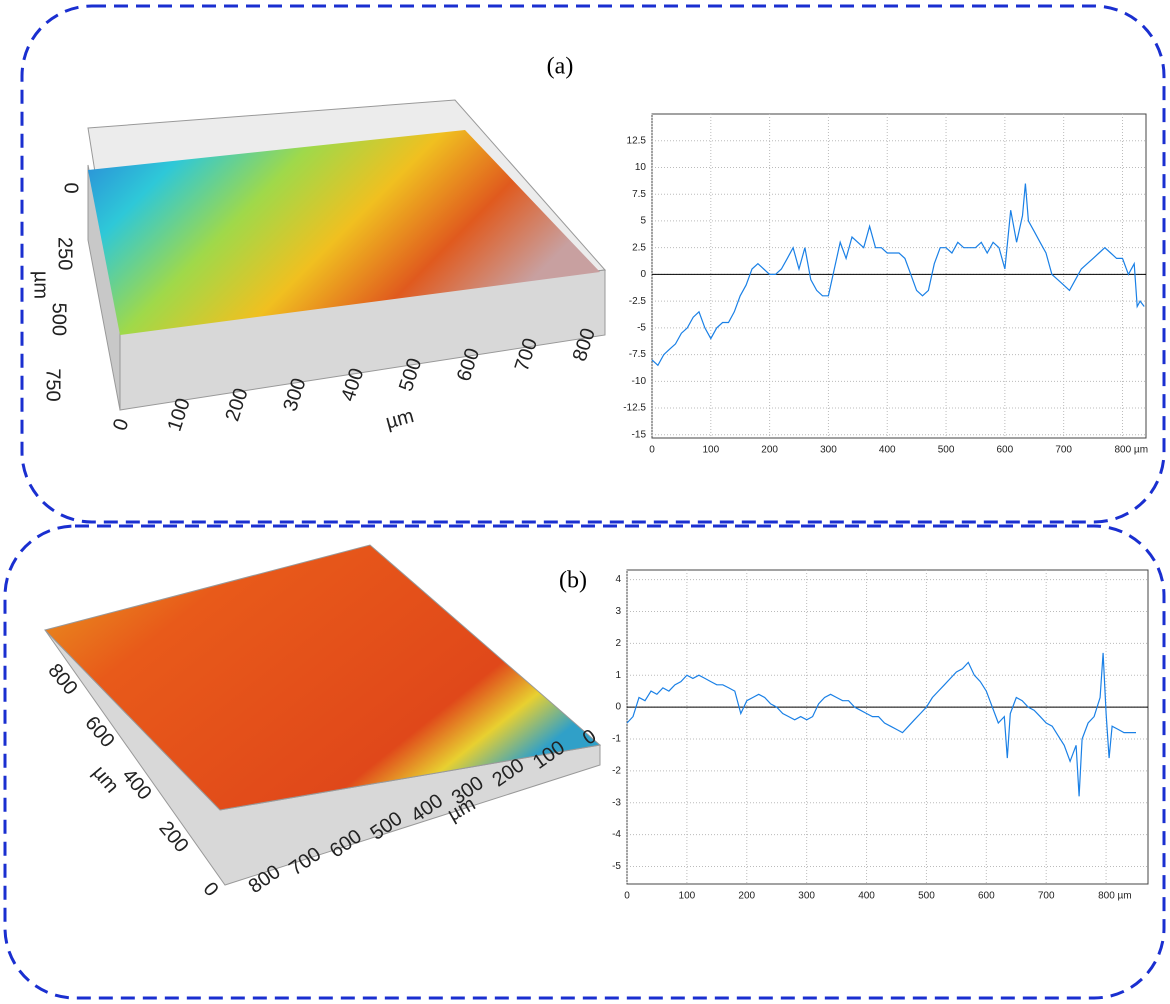  Describe the element at coordinates (639, 434) in the screenshot. I see `y-tick-label: -15` at that location.